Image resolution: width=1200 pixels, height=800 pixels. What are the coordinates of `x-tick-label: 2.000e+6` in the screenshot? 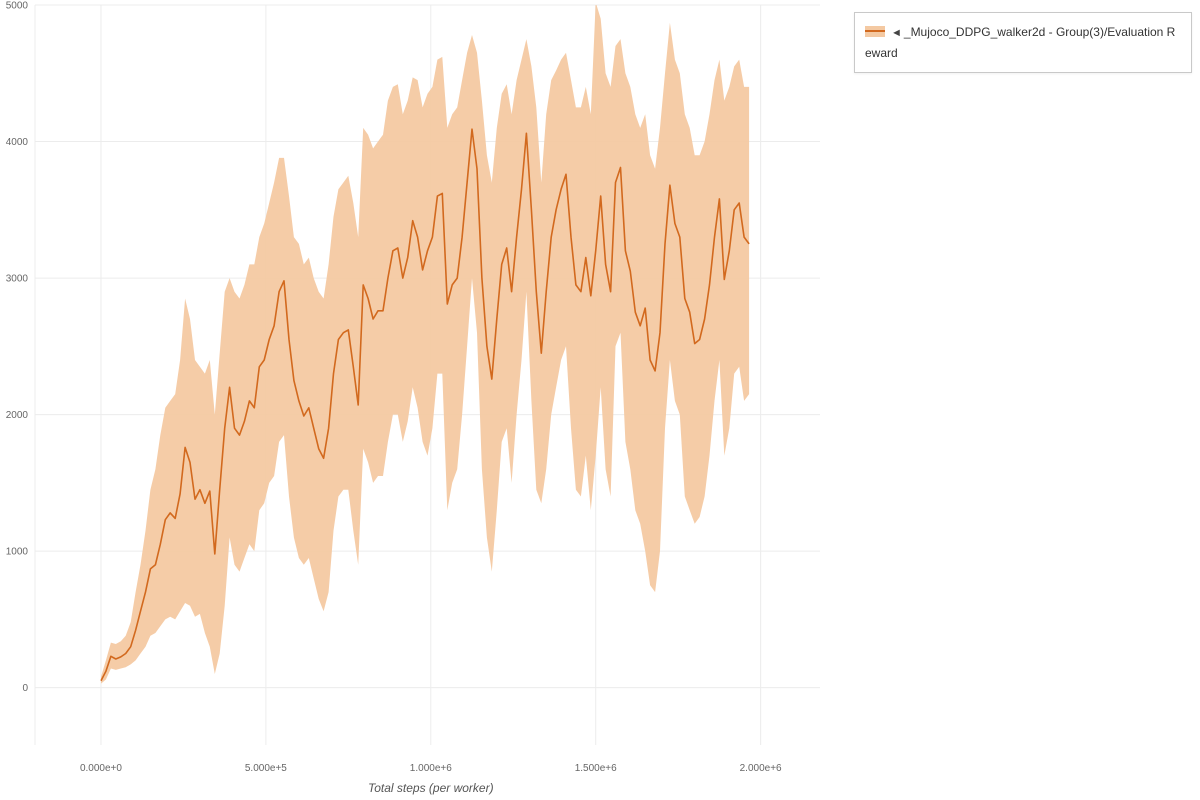 It's located at (761, 768).